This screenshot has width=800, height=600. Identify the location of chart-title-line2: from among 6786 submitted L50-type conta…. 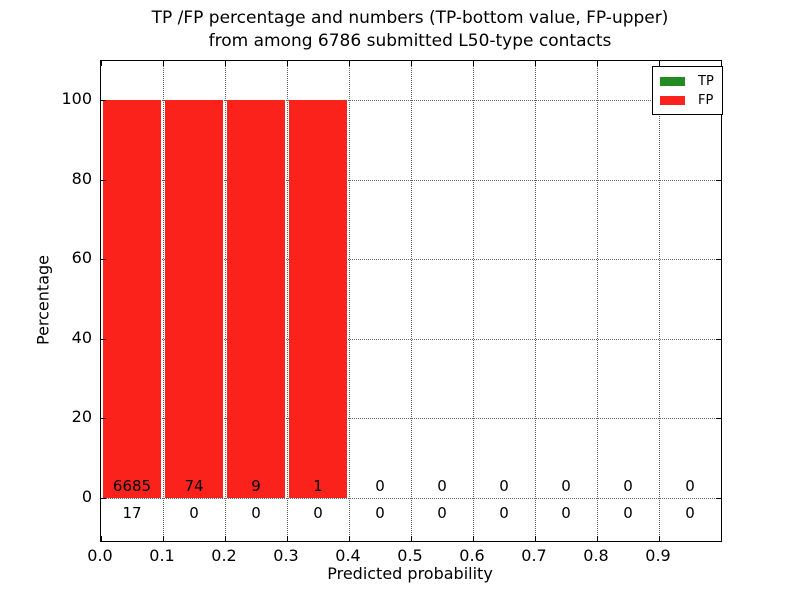
(410, 41).